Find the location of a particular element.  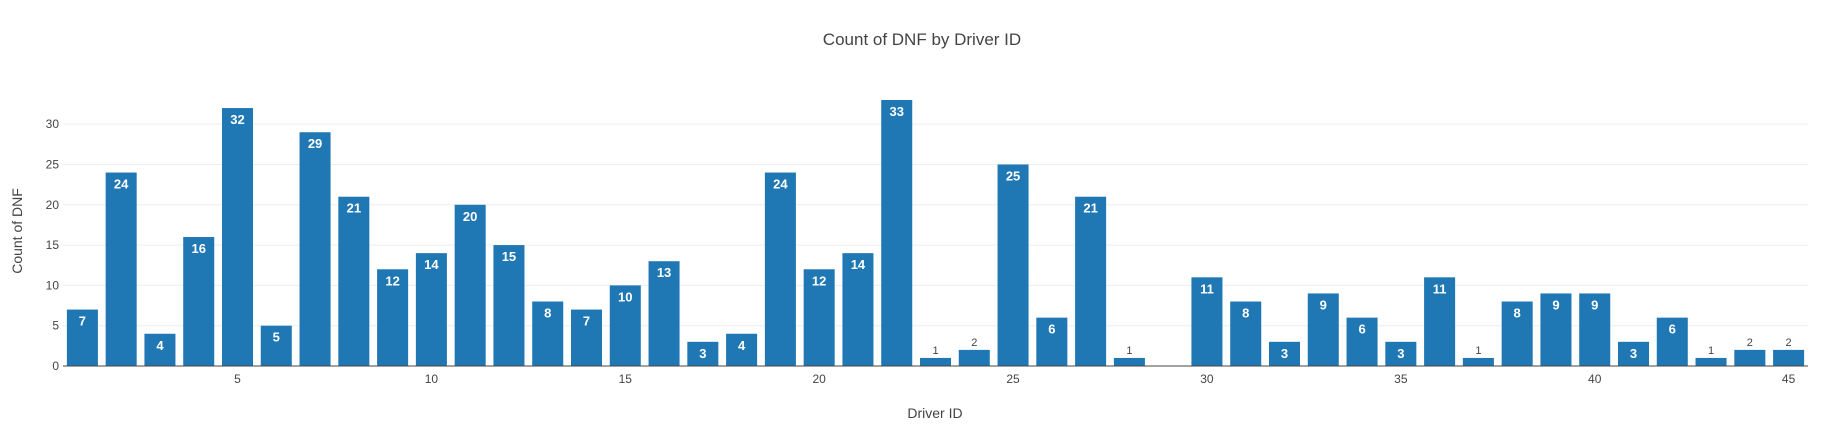

x-tick-label: 5 is located at coordinates (237, 379).